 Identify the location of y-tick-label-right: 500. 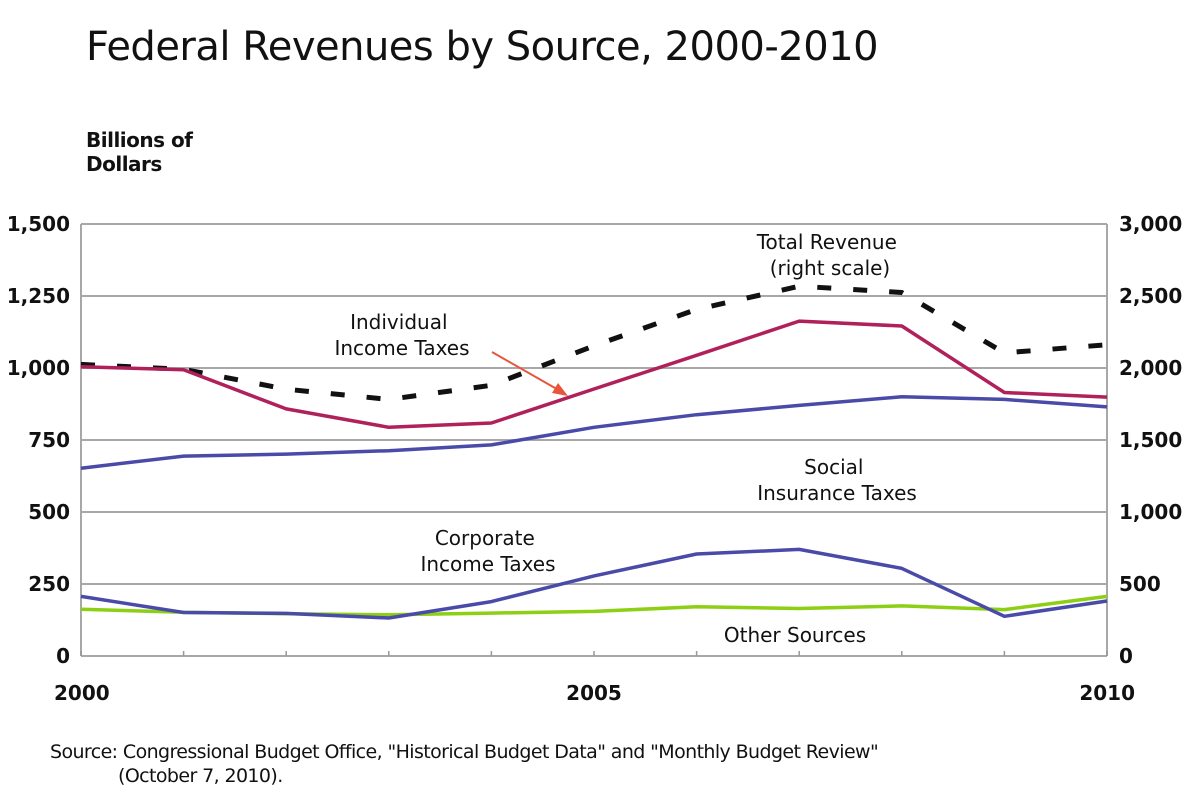
(1140, 584).